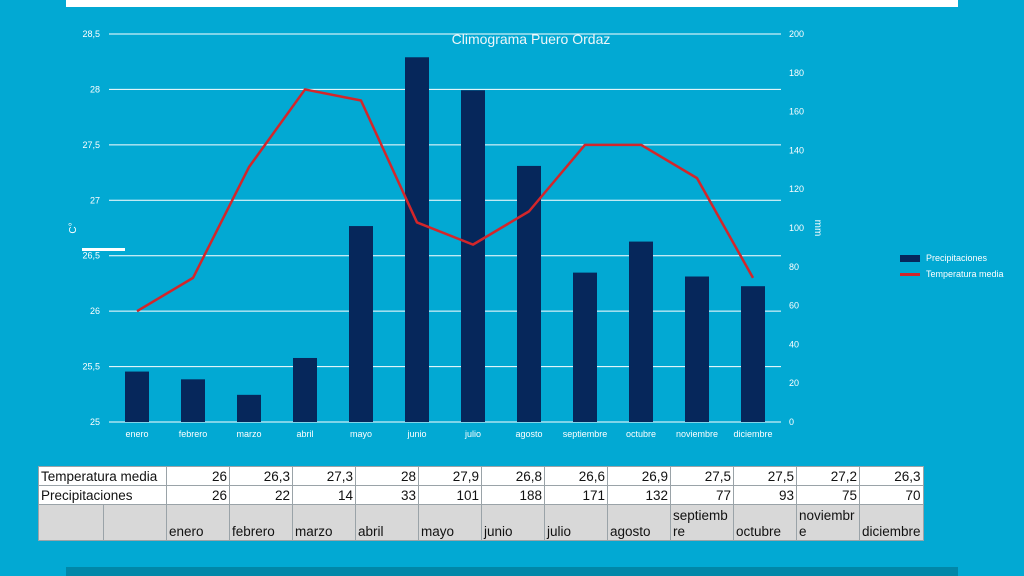 The height and width of the screenshot is (576, 1024). Describe the element at coordinates (794, 267) in the screenshot. I see `y-right-tick-label: 80` at that location.